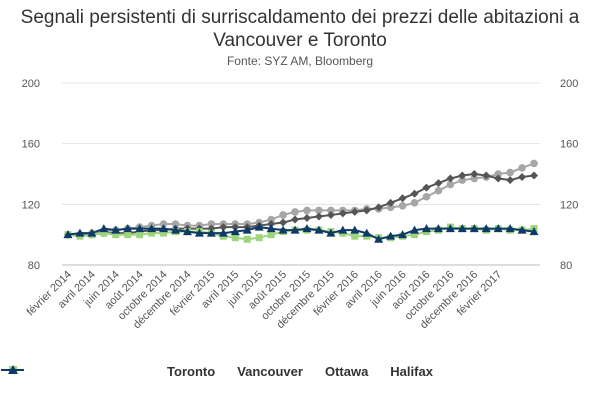 This screenshot has height=400, width=600. Describe the element at coordinates (569, 84) in the screenshot. I see `y-tick-label-right: 200` at that location.